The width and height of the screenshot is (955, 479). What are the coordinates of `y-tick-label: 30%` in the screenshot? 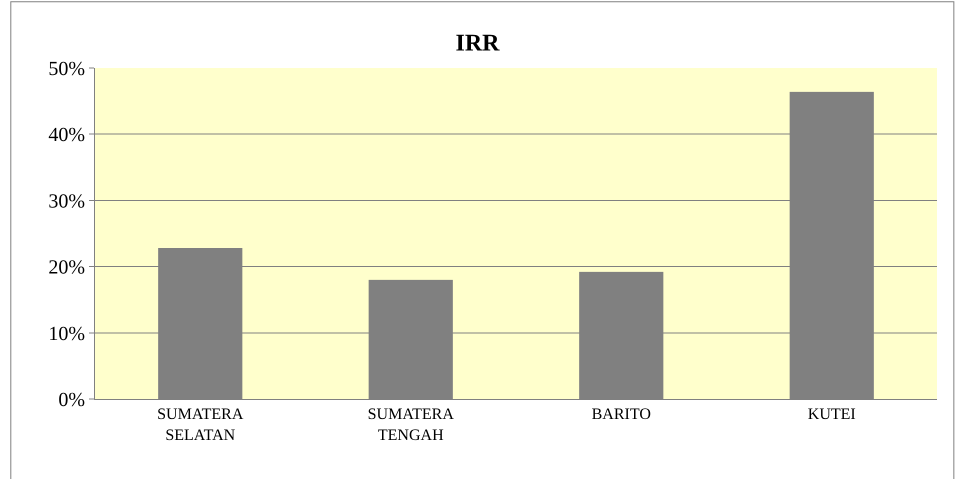 It's located at (66, 201).